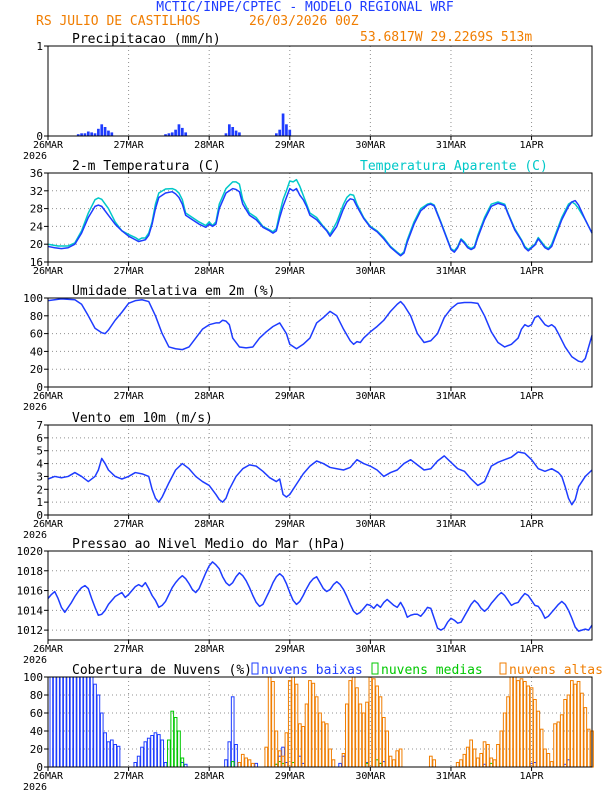 The height and width of the screenshot is (792, 612). Describe the element at coordinates (39, 464) in the screenshot. I see `y-tick-label: 4` at that location.